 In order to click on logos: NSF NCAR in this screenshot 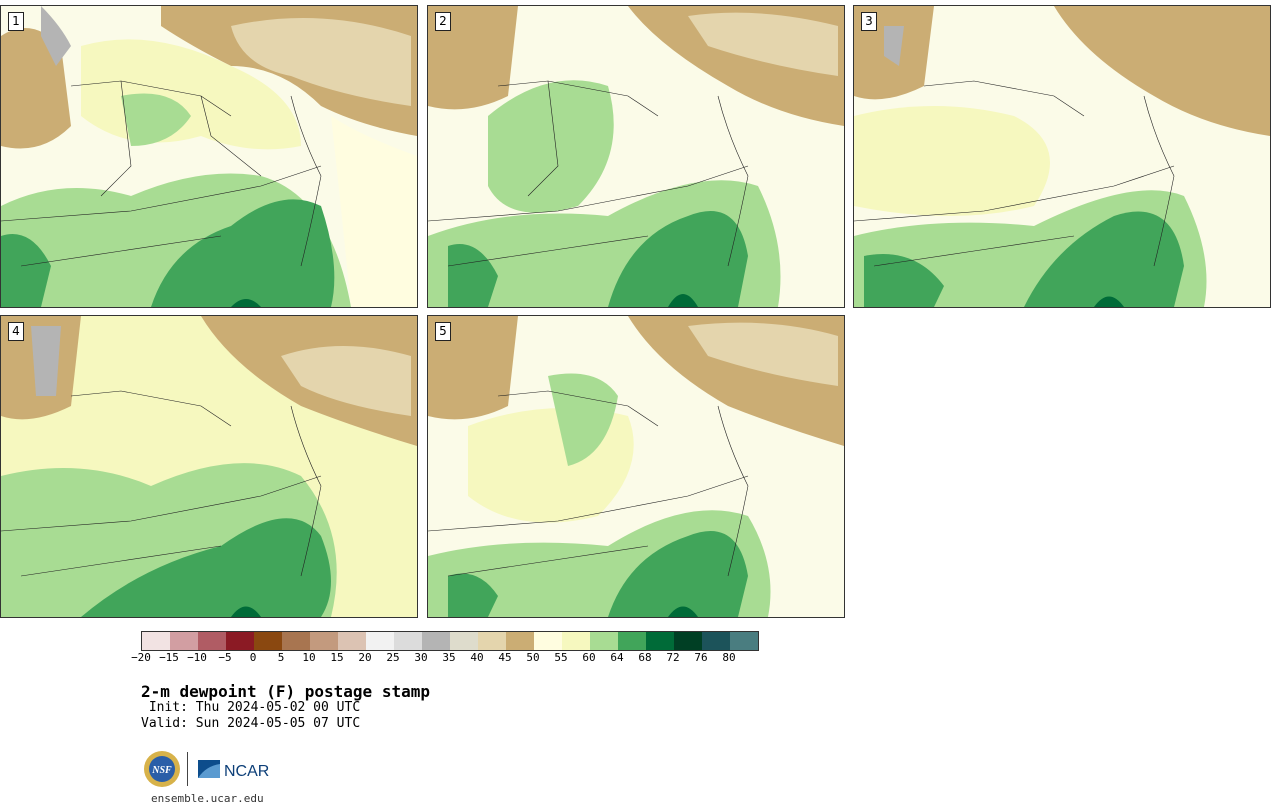, I will do `click(210, 769)`.